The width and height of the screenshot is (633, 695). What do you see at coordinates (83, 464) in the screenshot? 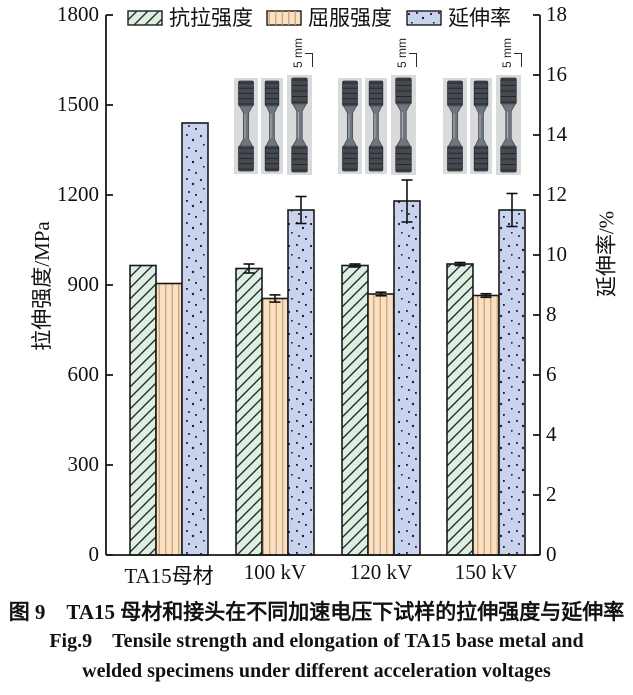
I see `y-tick-label-left-300: 300` at bounding box center [83, 464].